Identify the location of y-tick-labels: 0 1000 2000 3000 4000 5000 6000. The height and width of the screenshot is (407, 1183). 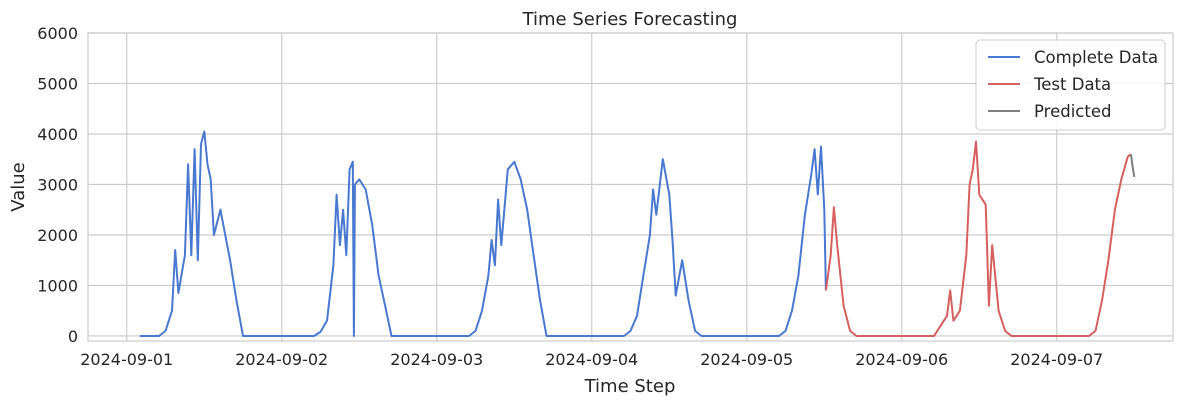
(57, 185).